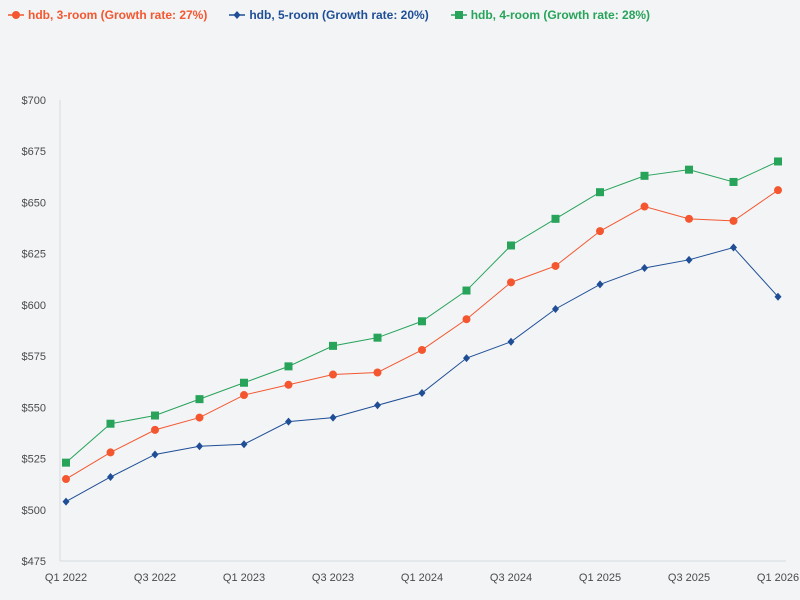 Image resolution: width=800 pixels, height=600 pixels. Describe the element at coordinates (560, 15) in the screenshot. I see `legend-label: hdb, 4-room (Growth rate: 28%)` at that location.